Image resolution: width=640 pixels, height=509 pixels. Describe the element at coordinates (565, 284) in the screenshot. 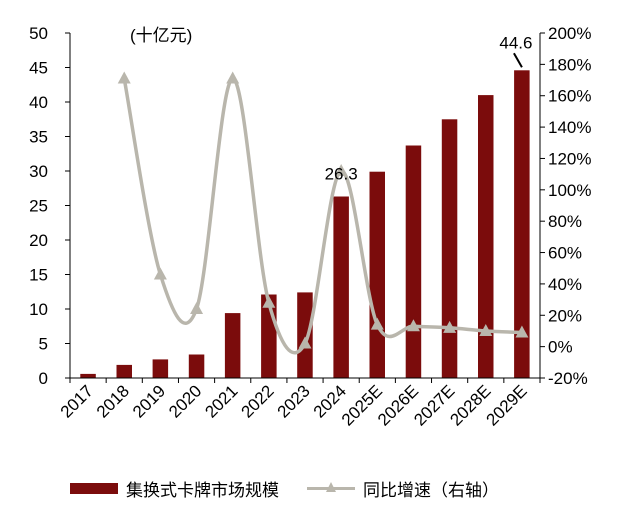

I see `y-right-tick-label: 40%` at that location.